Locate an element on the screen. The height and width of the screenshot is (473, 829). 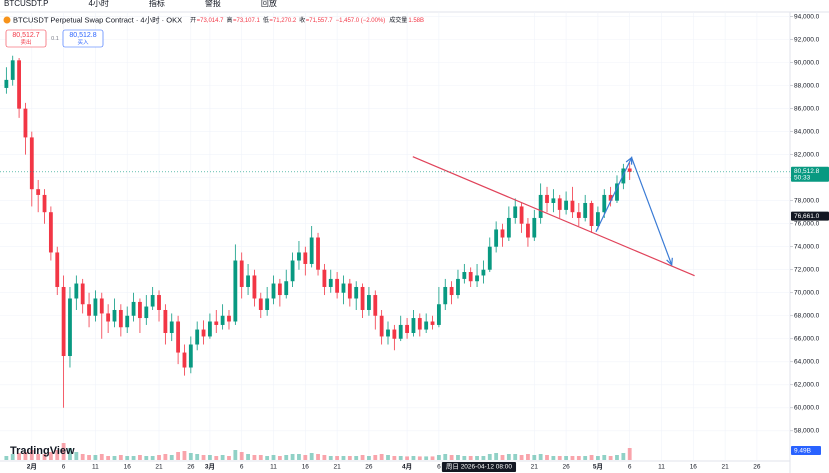
y-tick-label: 94,000.0 is located at coordinates (807, 16).